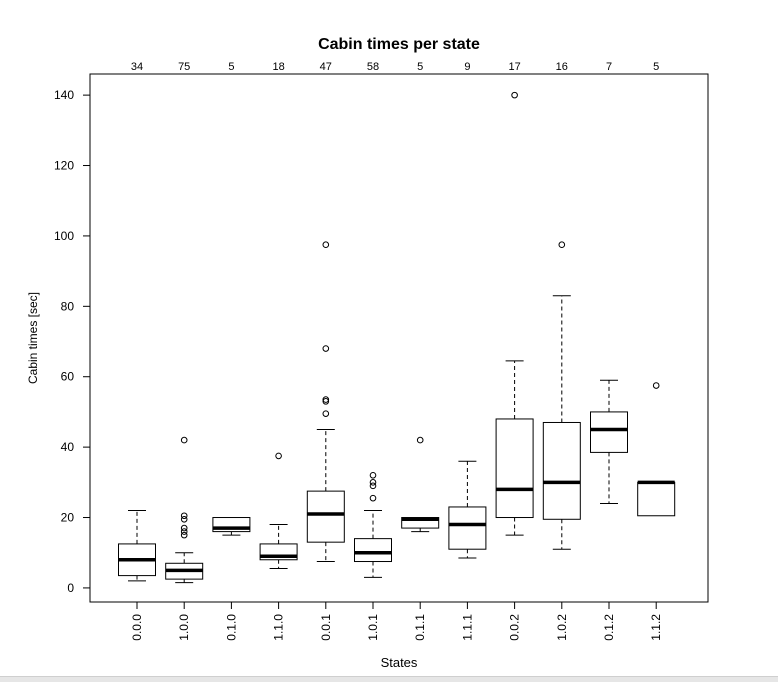  What do you see at coordinates (389, 679) in the screenshot?
I see `window-bottom-edge` at bounding box center [389, 679].